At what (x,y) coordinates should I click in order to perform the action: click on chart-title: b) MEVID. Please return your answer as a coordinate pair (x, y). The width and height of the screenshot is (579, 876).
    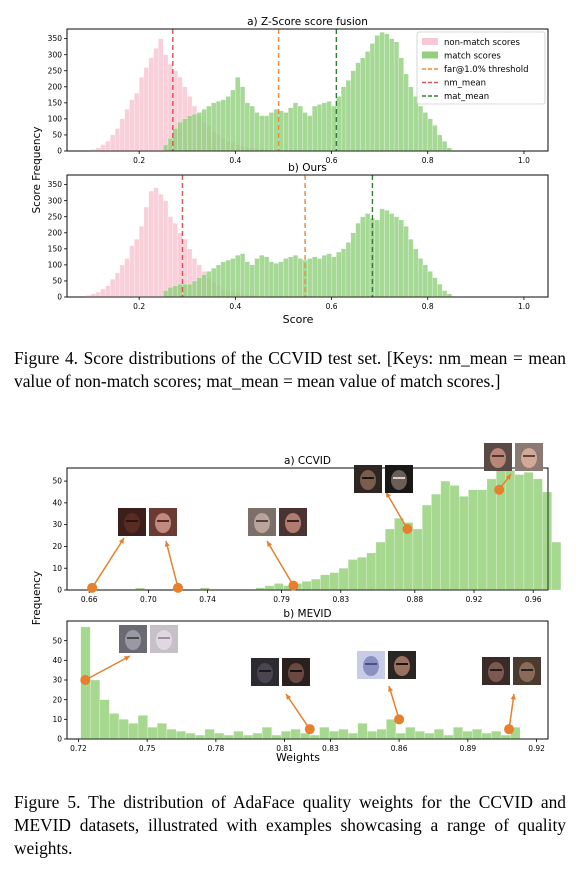
    Looking at the image, I should click on (307, 614).